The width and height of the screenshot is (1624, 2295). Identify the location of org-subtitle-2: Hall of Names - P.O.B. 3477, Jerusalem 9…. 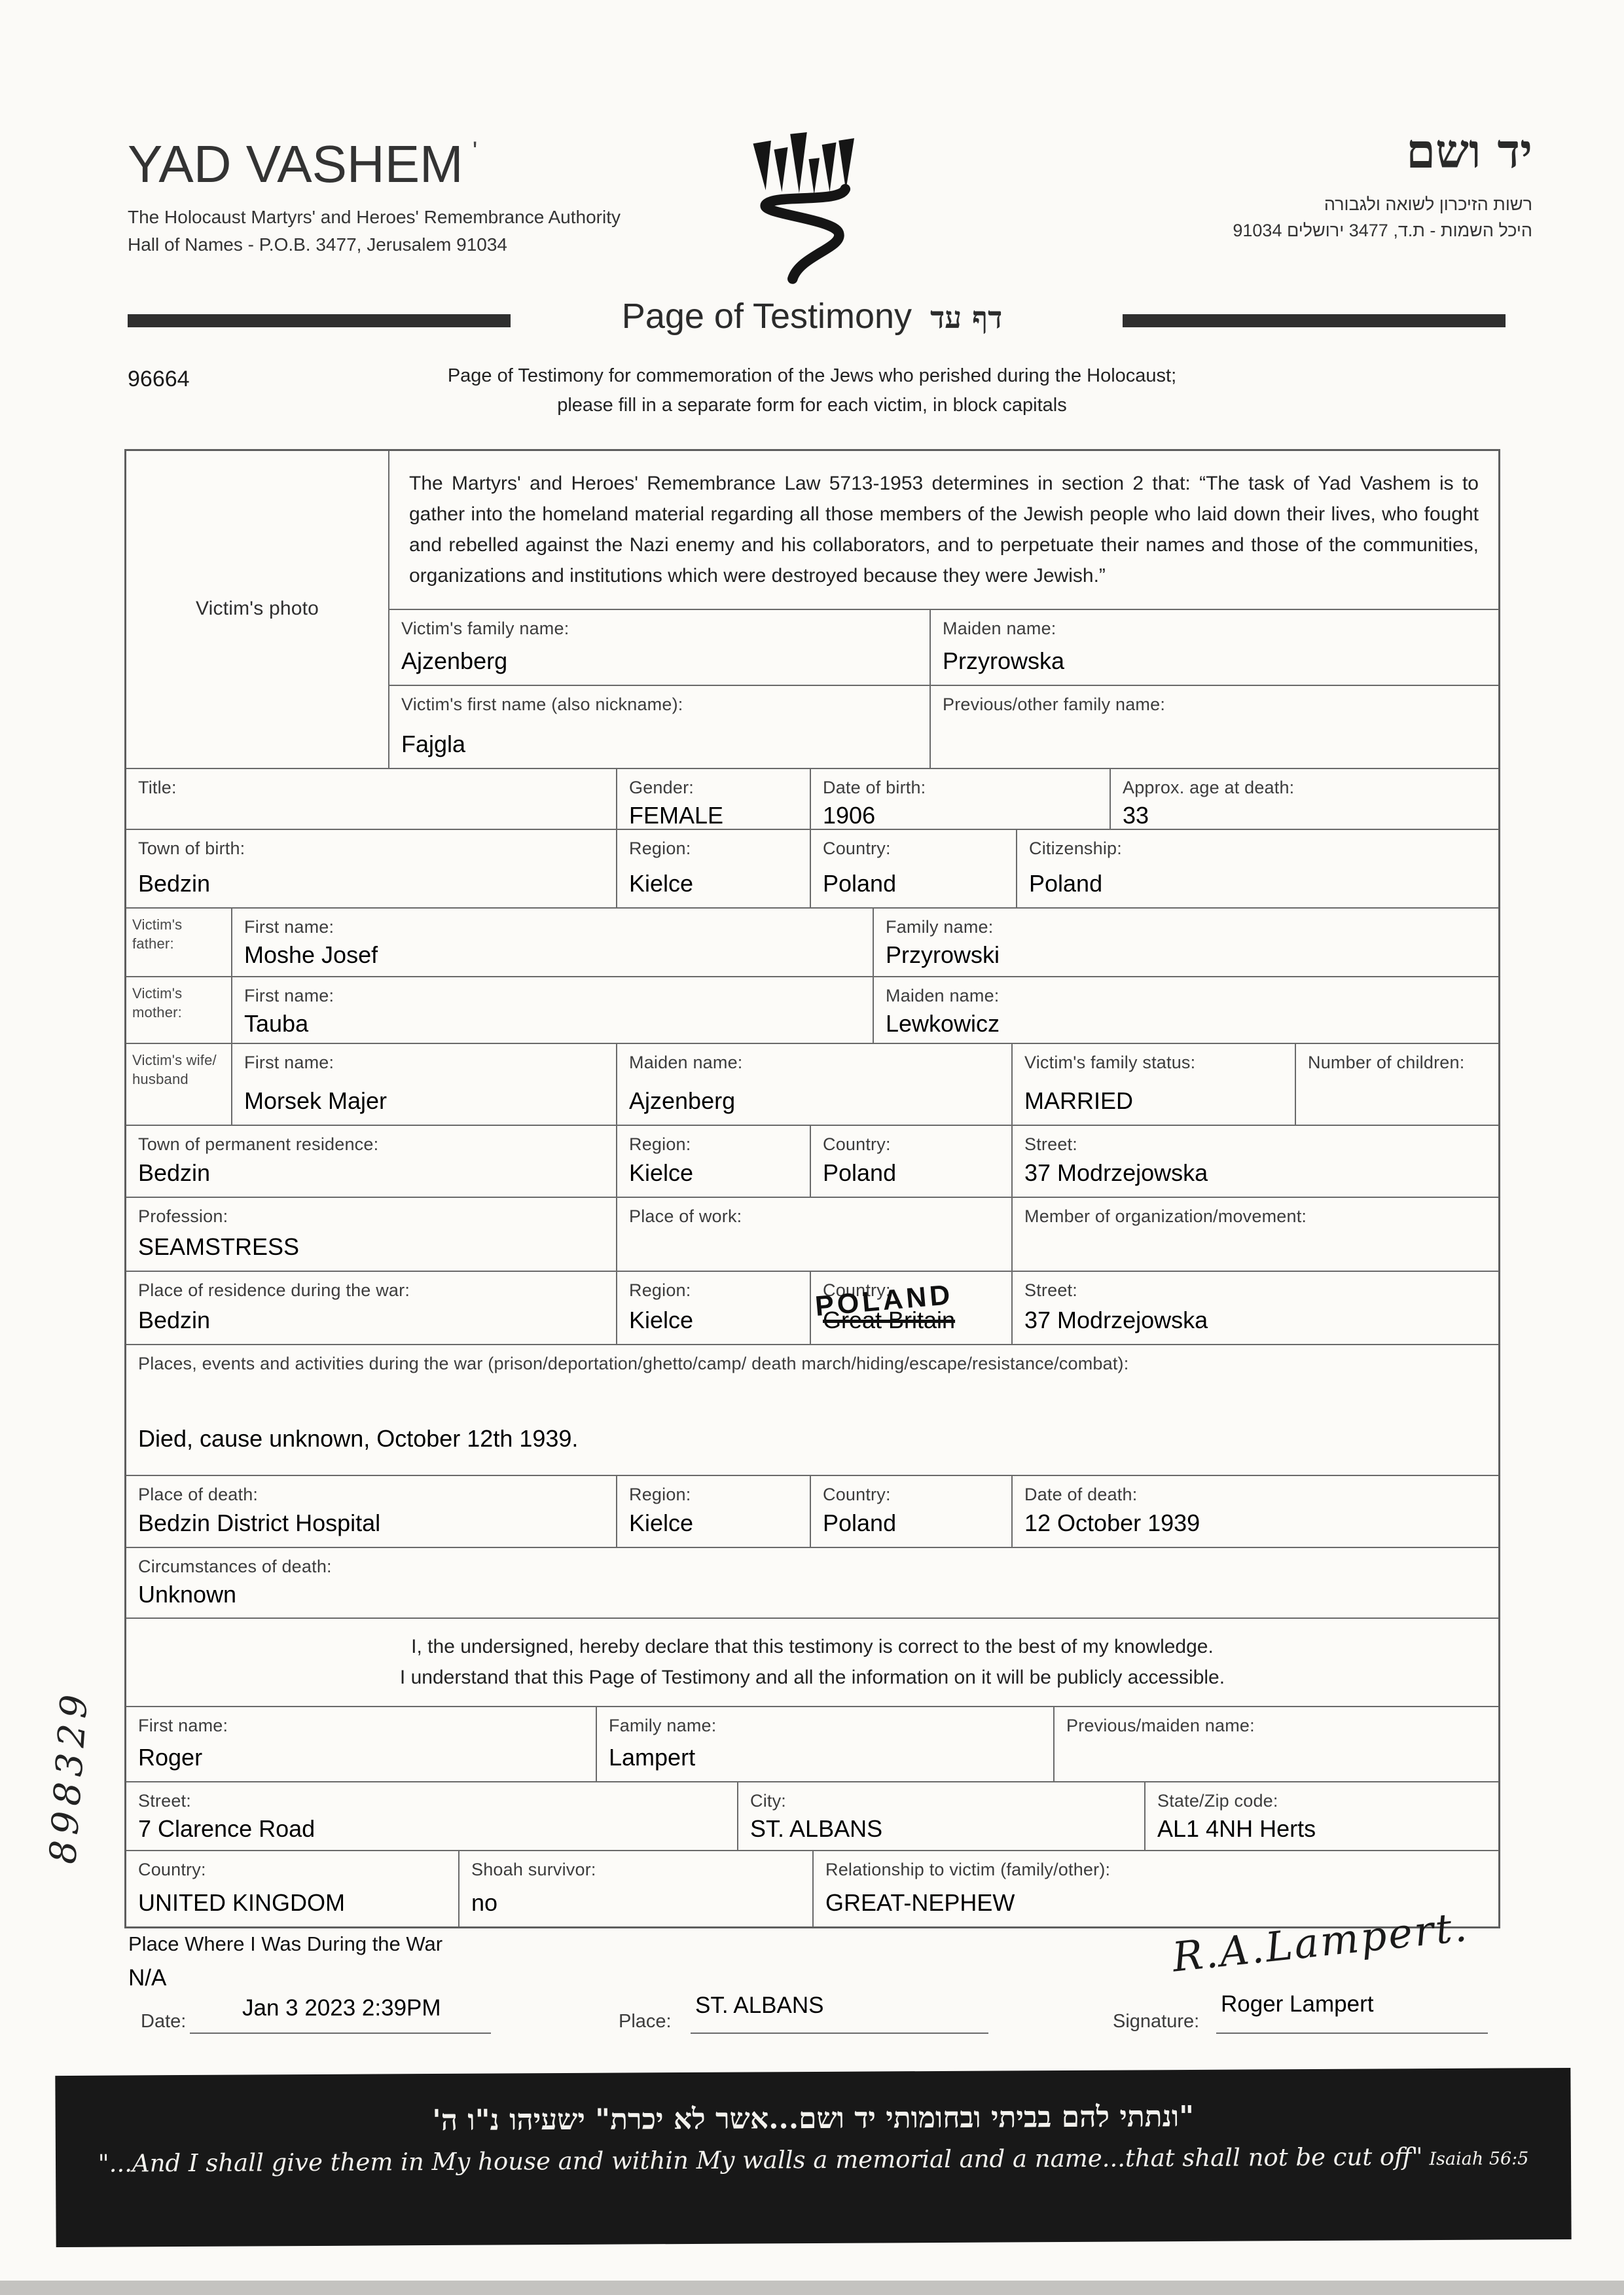
(318, 245).